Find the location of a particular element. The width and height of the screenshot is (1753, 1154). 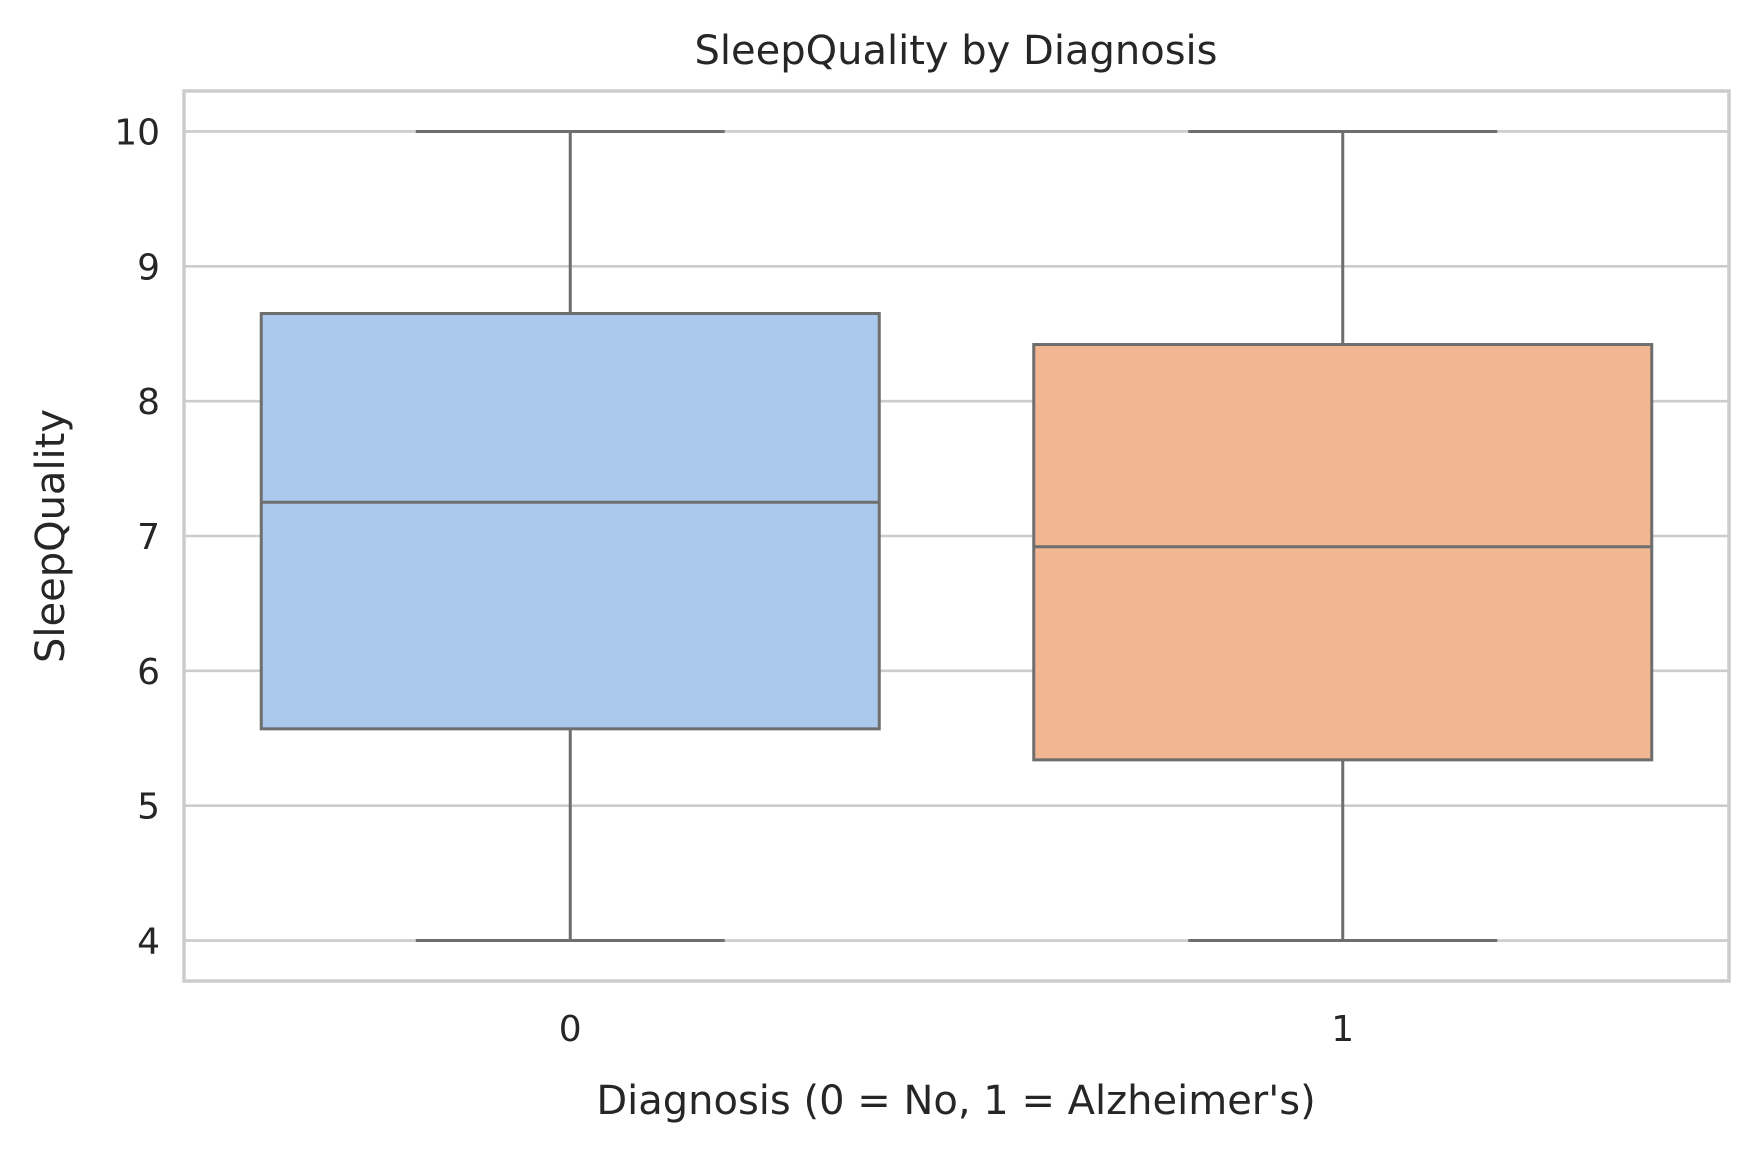

y-tick-label: 9 is located at coordinates (148, 267).